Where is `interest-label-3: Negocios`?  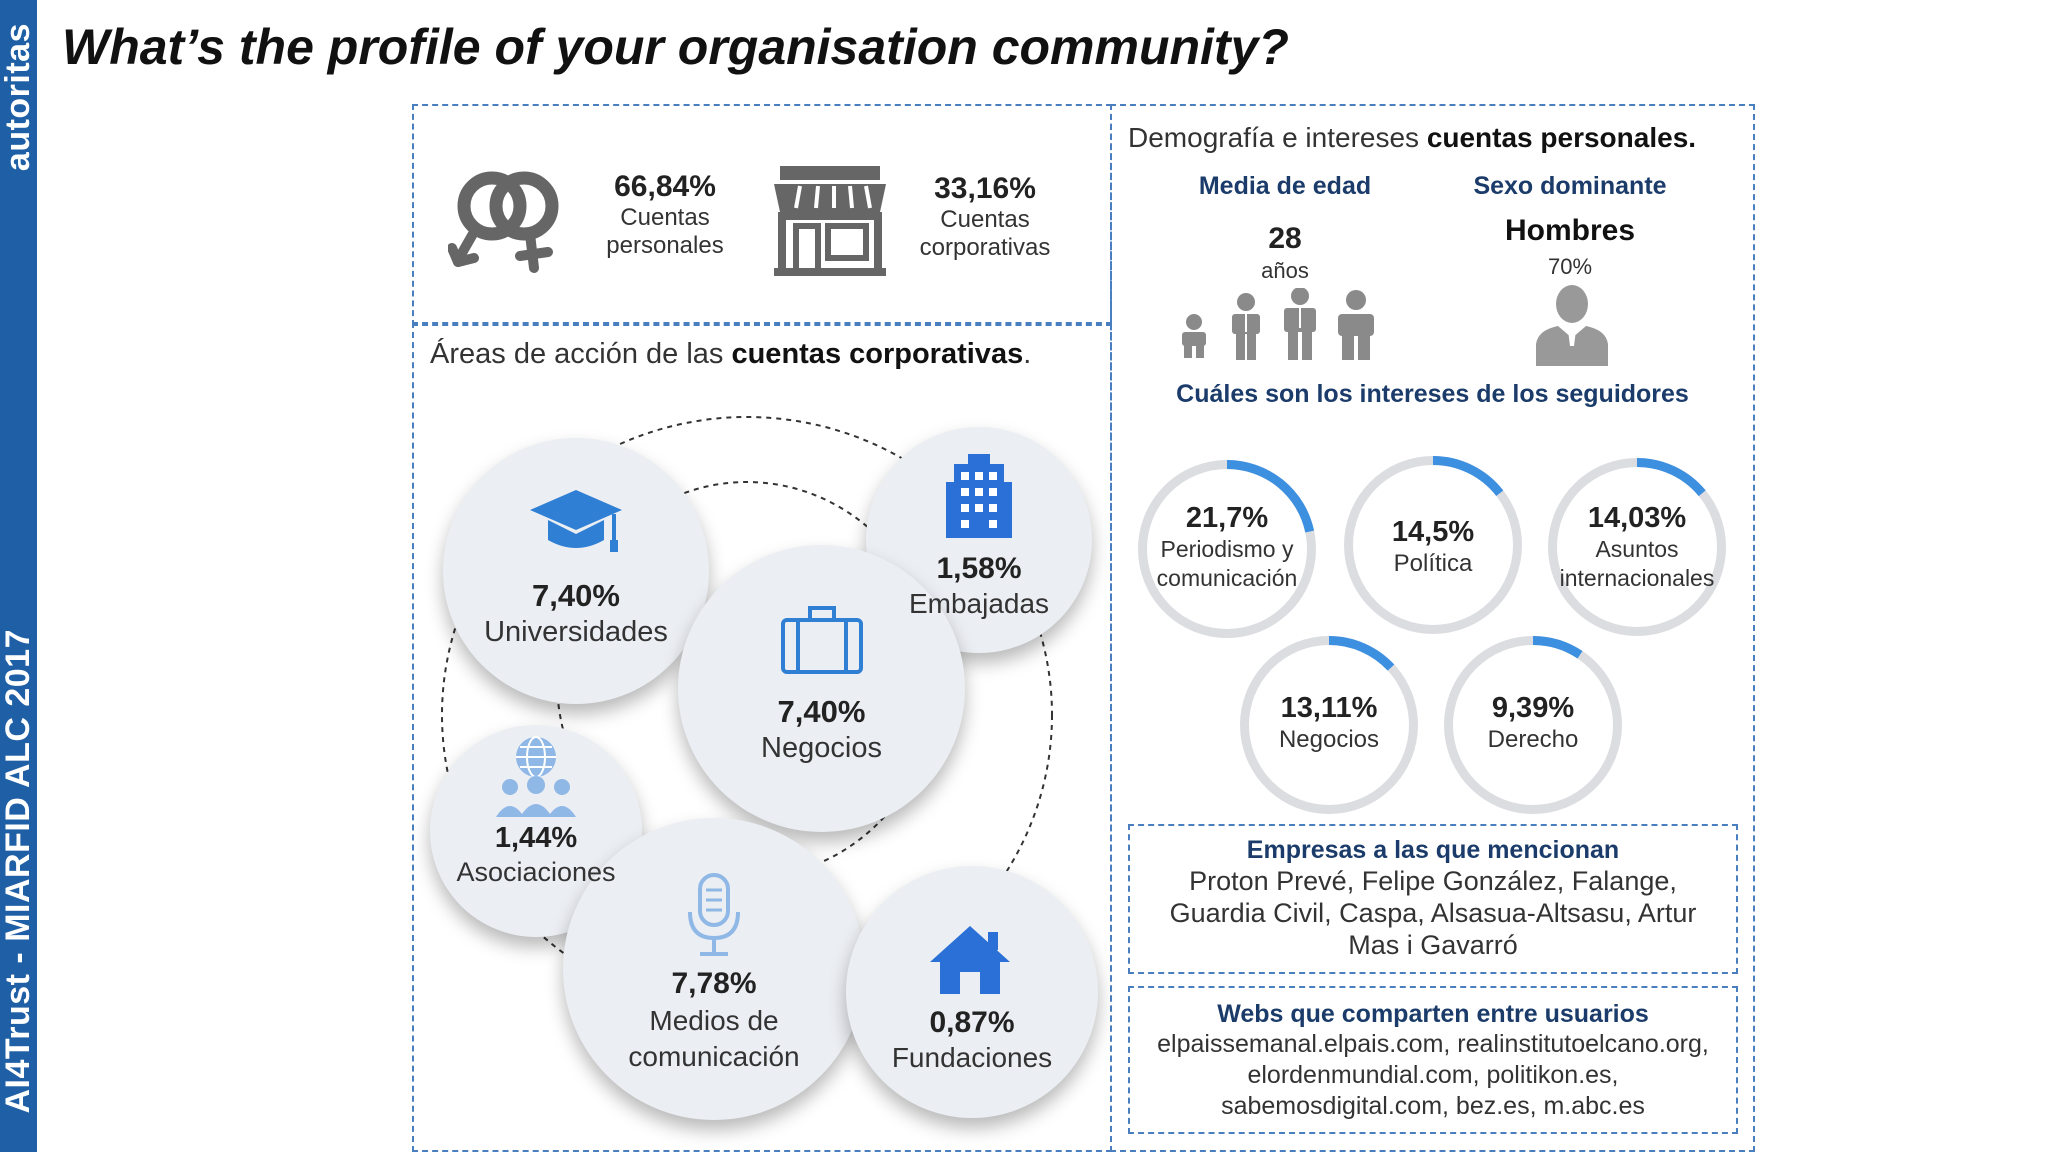
interest-label-3: Negocios is located at coordinates (1329, 739).